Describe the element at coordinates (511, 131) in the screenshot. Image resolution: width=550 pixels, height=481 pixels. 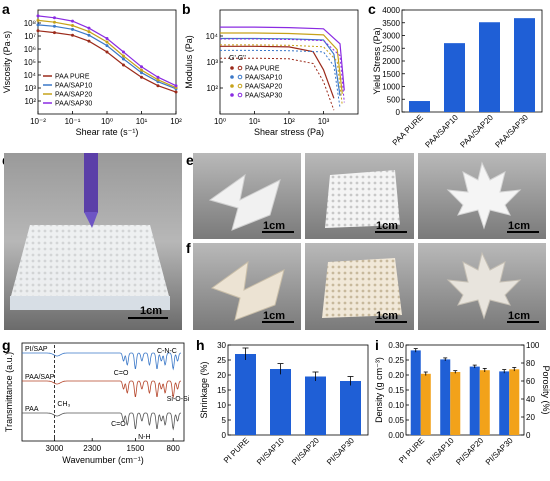
I see `category-label: PAA/SAP30` at that location.